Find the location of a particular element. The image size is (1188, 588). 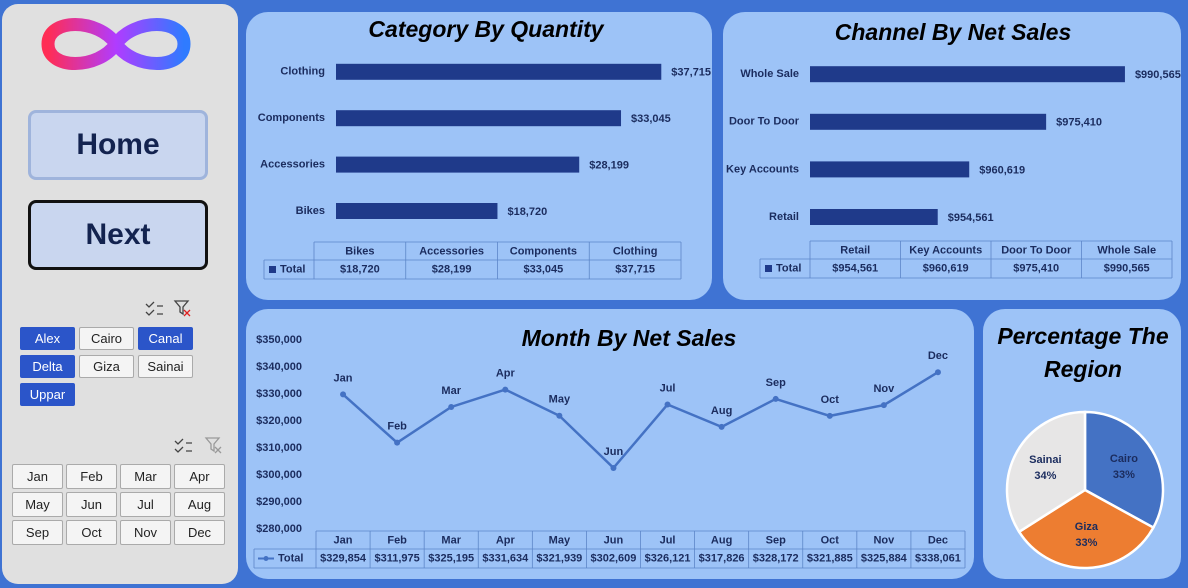

region-filter: Canal is located at coordinates (165, 338).